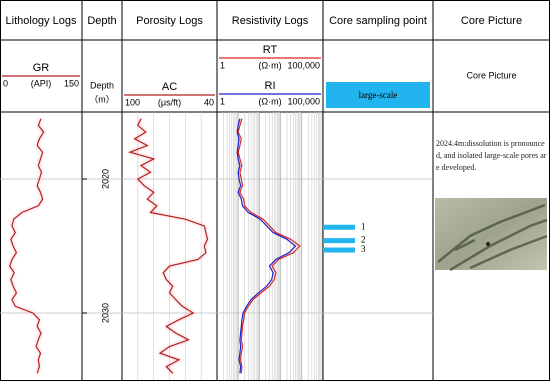 Image resolution: width=550 pixels, height=386 pixels. Describe the element at coordinates (491, 21) in the screenshot. I see `track-title: Core Picture` at that location.